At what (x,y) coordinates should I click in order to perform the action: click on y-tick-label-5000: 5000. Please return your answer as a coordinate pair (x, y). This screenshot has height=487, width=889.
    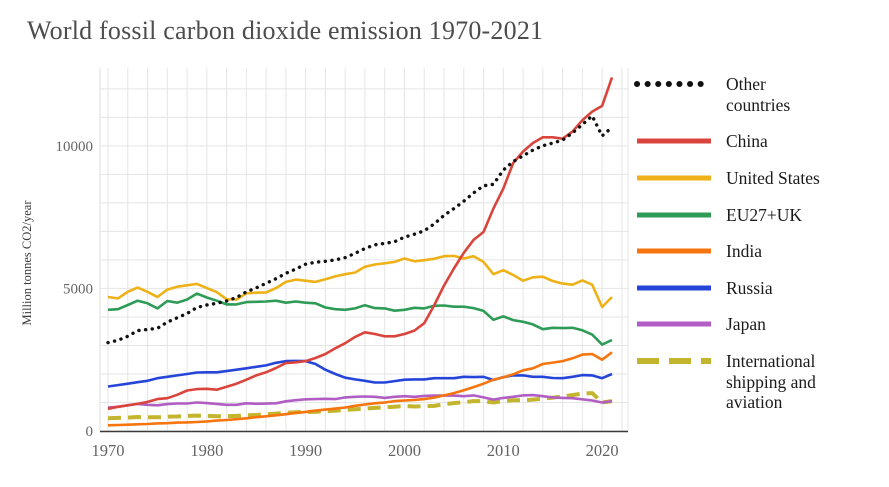
    Looking at the image, I should click on (78, 289).